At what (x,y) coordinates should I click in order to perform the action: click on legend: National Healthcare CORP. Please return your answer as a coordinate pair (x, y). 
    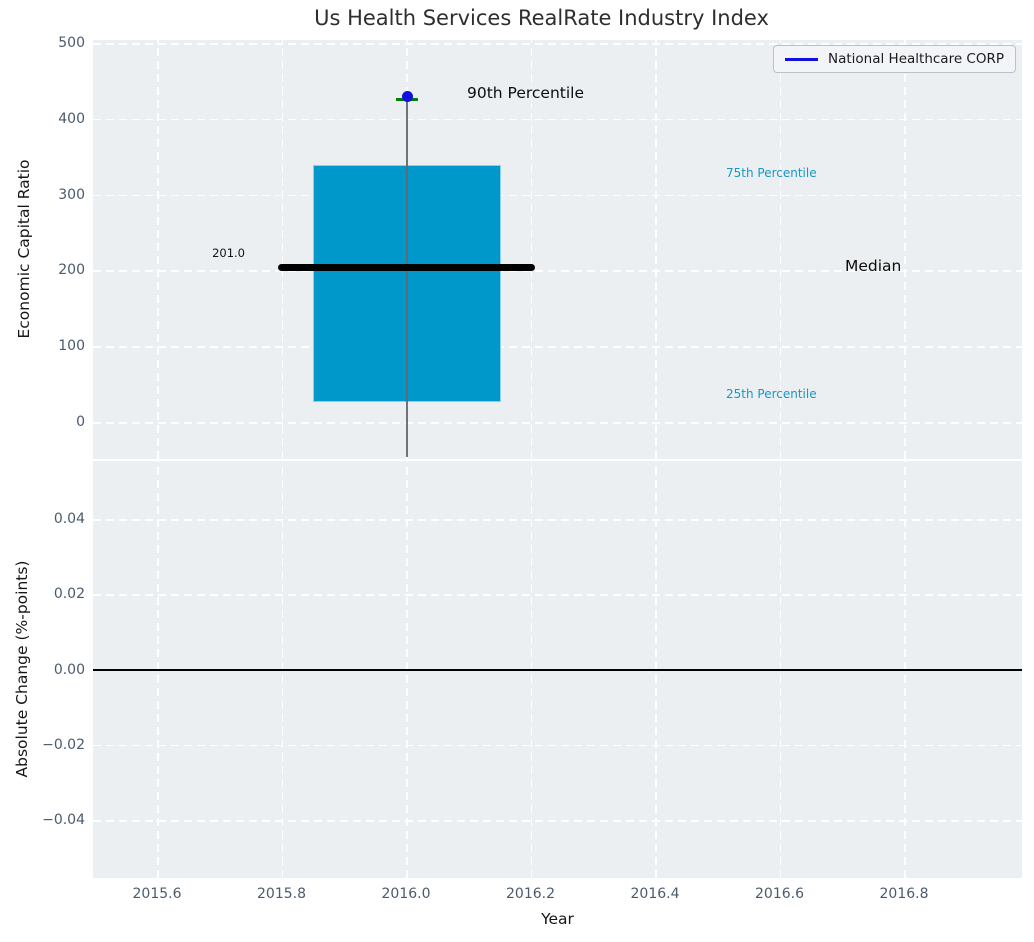
    Looking at the image, I should click on (894, 59).